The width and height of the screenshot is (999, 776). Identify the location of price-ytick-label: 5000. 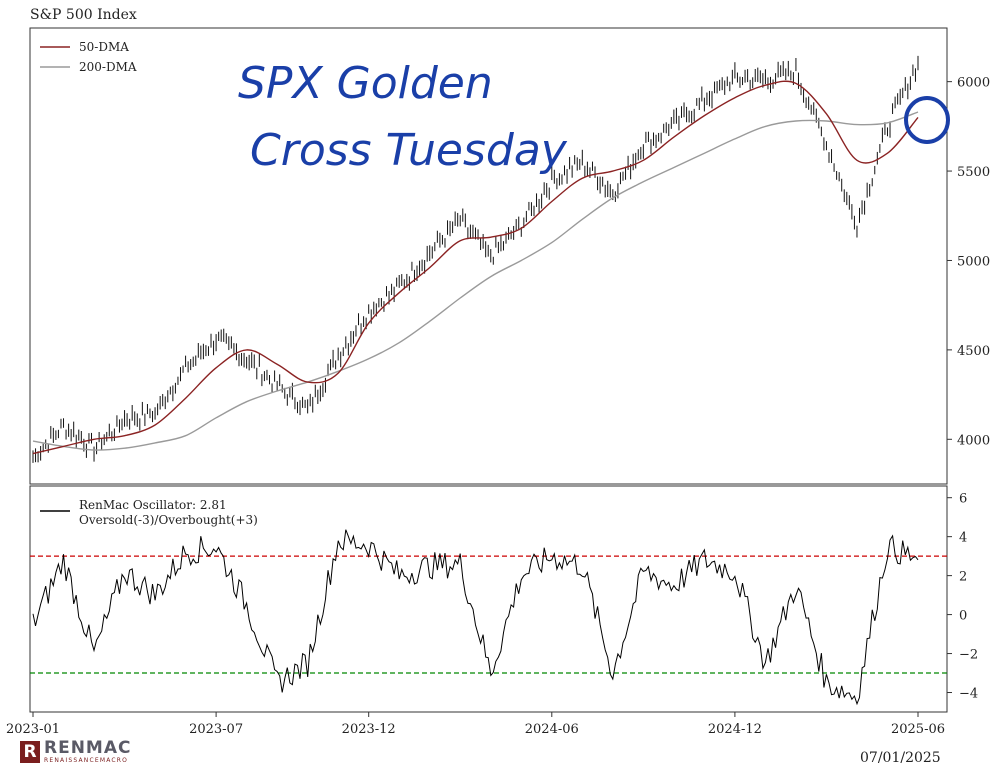
(973, 261).